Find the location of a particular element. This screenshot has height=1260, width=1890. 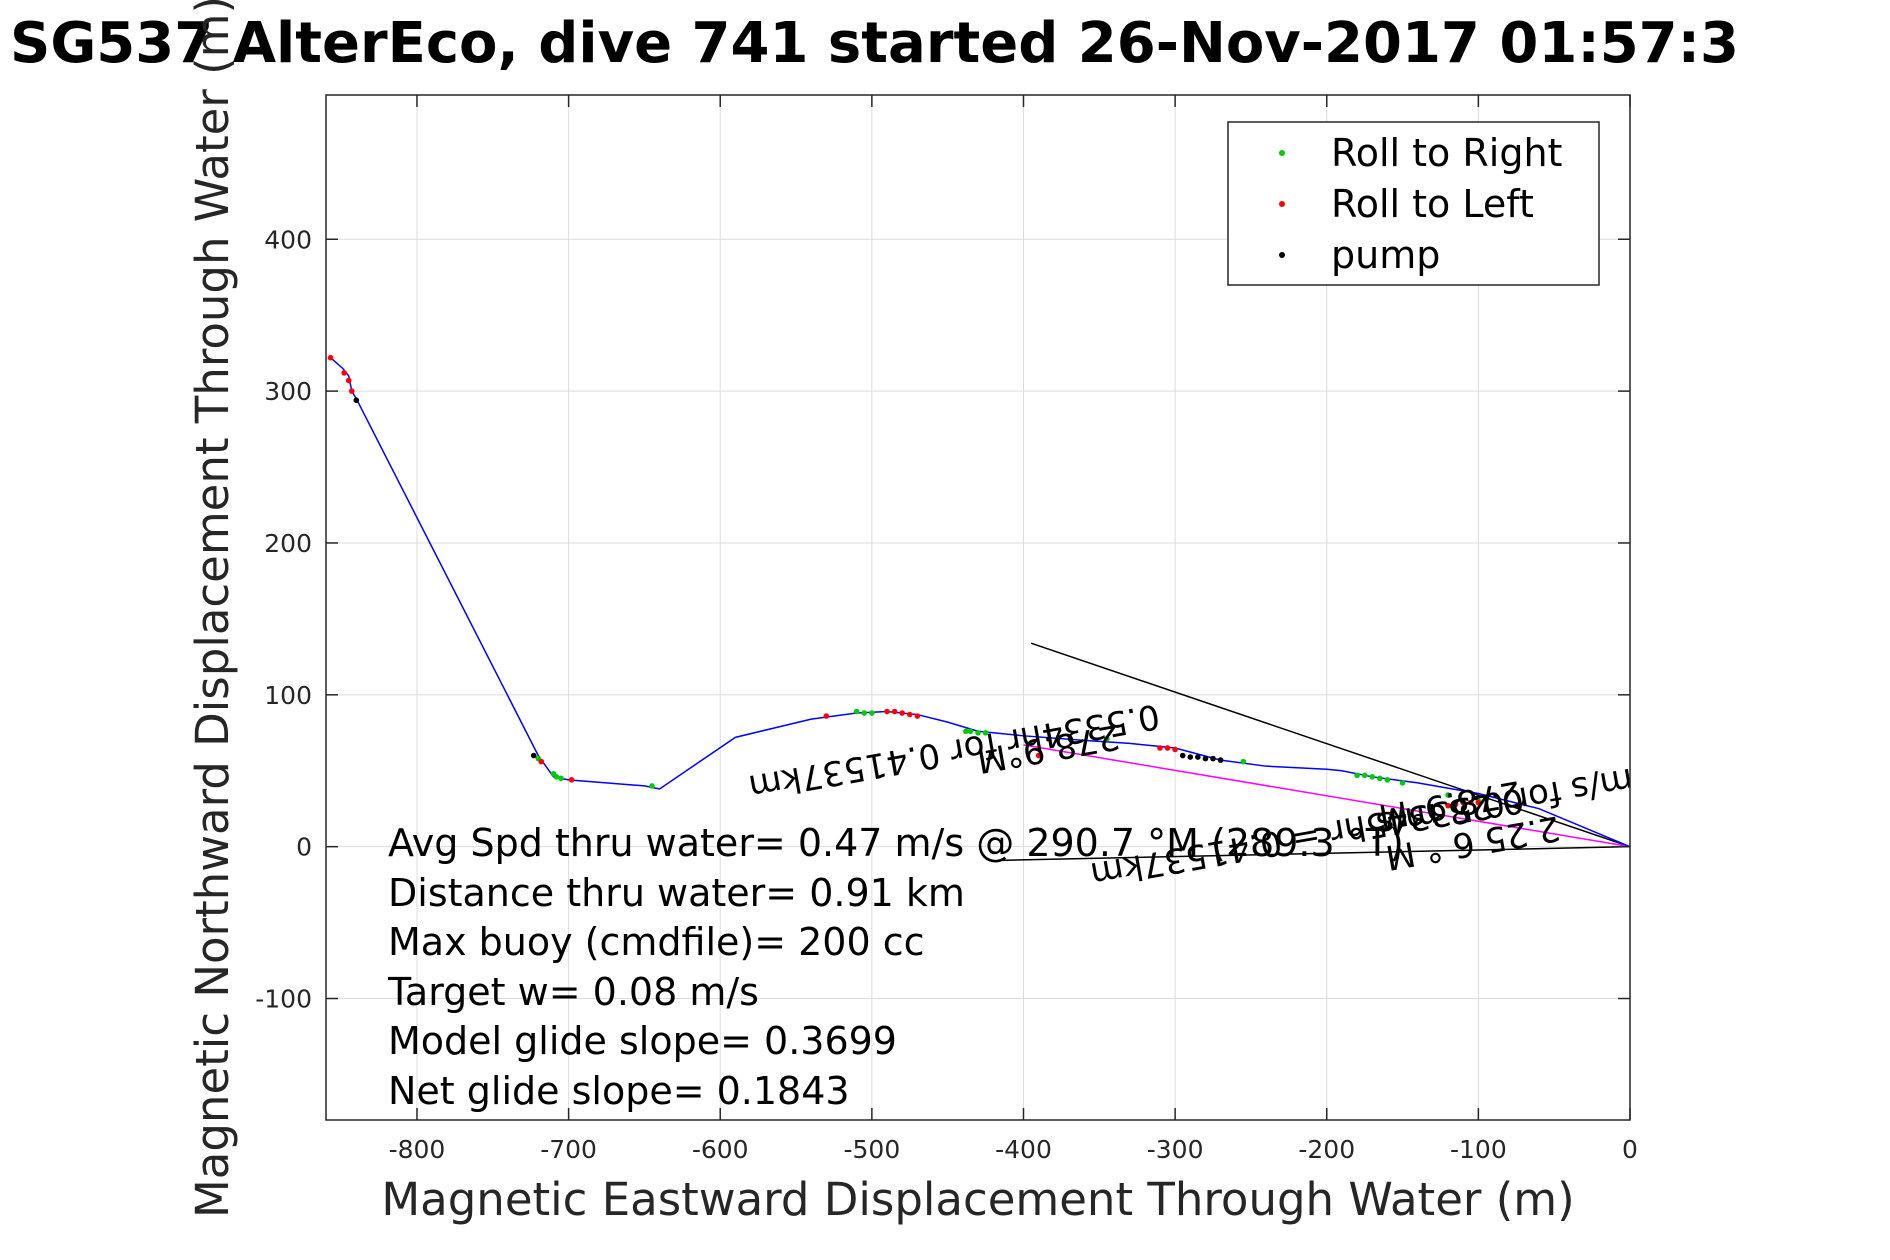

stat-target-w: Target w= 0.08 m/s is located at coordinates (573, 992).